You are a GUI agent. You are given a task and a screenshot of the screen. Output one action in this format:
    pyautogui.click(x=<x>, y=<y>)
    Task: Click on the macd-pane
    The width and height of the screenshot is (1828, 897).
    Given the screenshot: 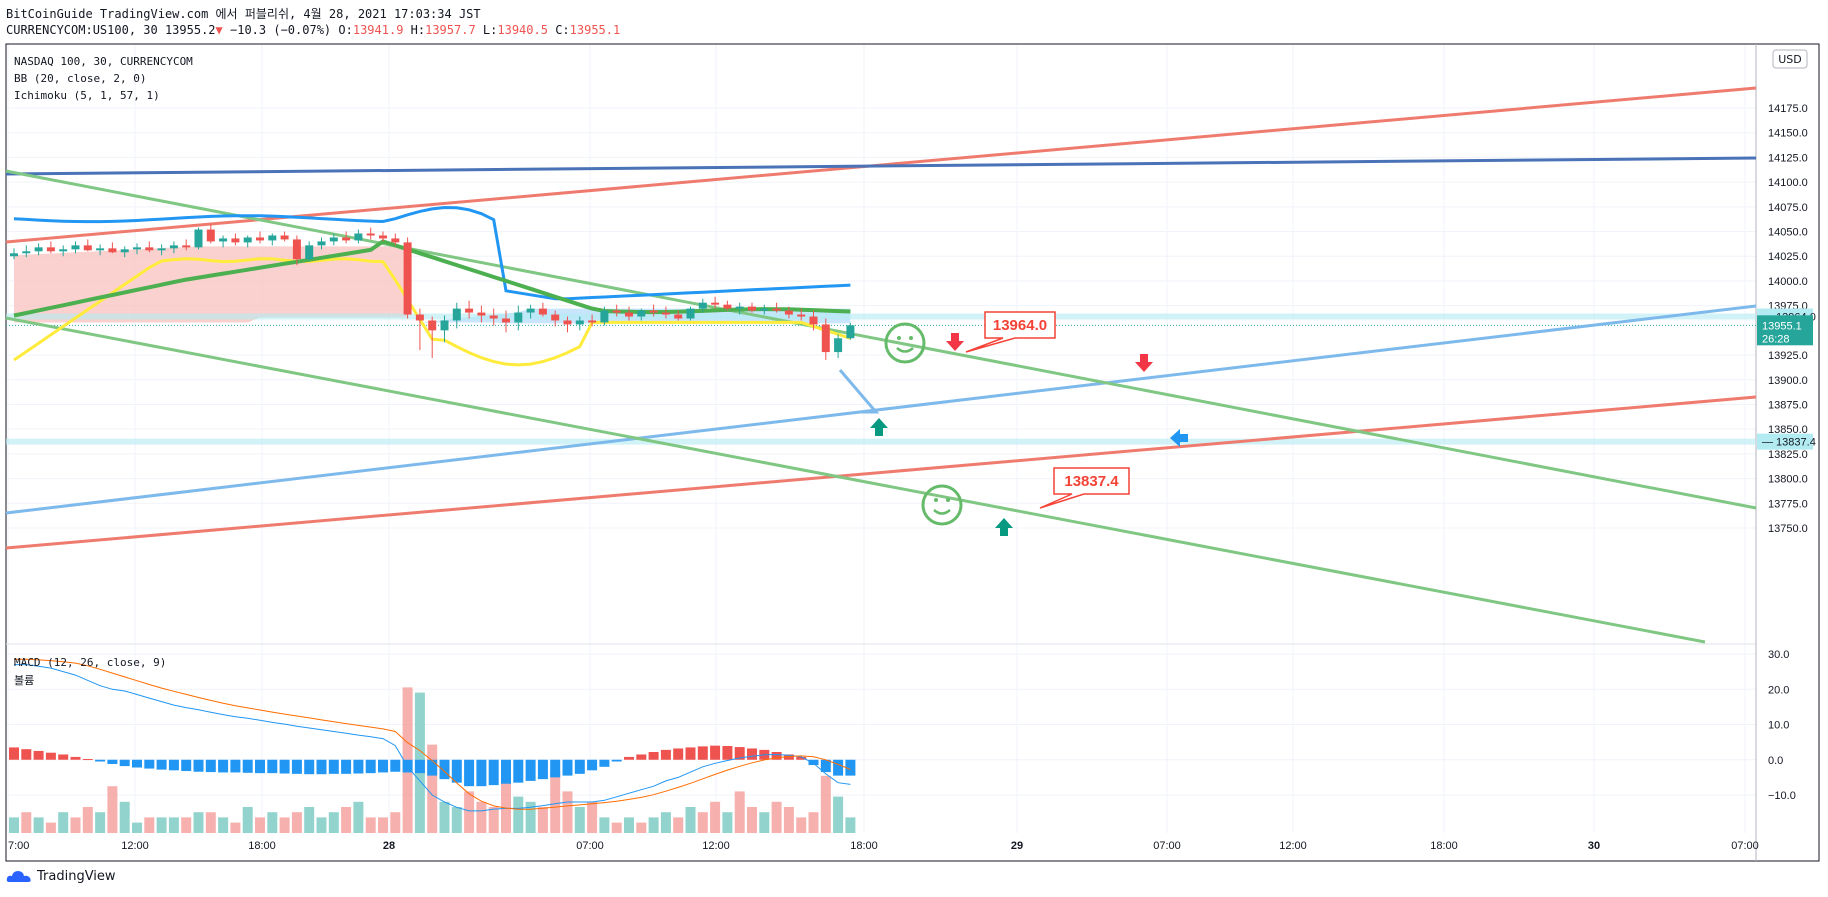 What is the action you would take?
    pyautogui.click(x=432, y=745)
    